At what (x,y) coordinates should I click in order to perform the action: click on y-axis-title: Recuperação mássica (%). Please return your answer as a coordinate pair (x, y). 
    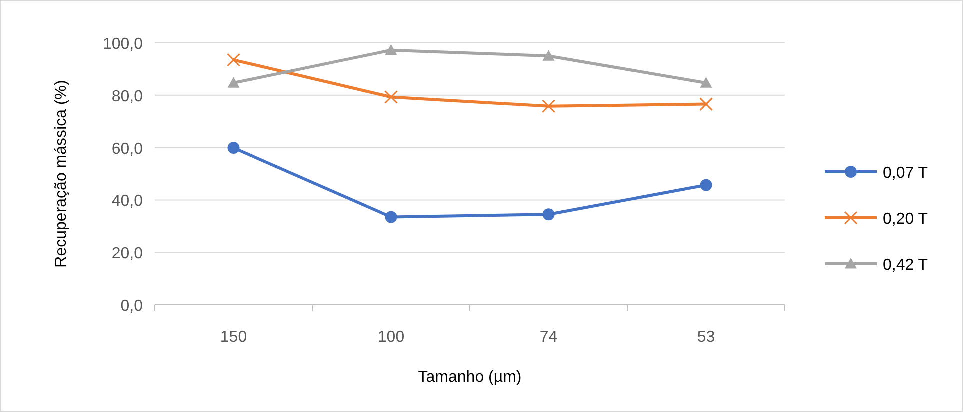
    Looking at the image, I should click on (61, 174).